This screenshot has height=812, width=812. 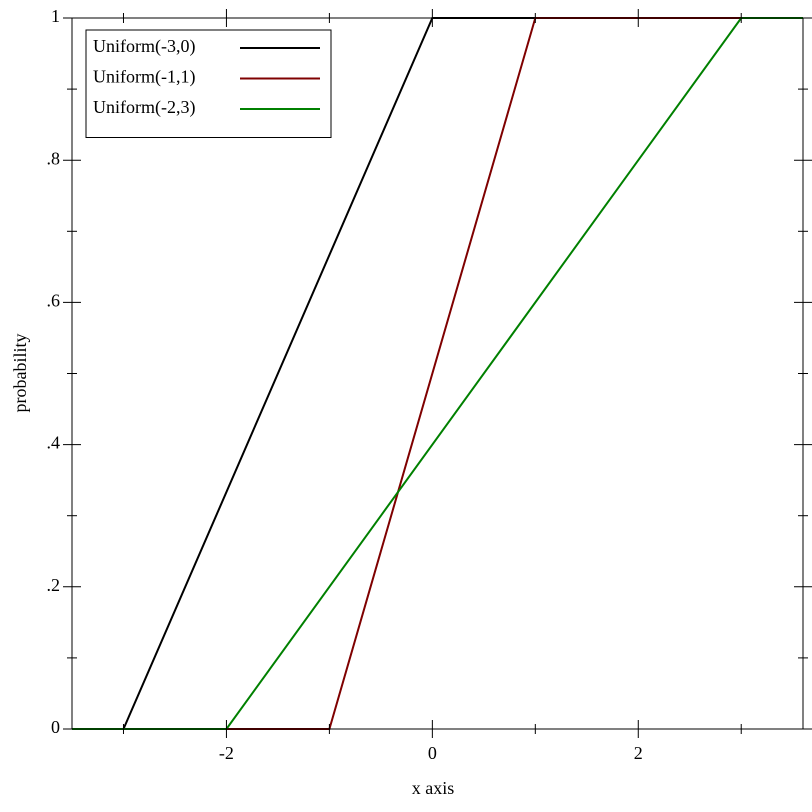 What do you see at coordinates (432, 753) in the screenshot?
I see `x-tick-label: 0` at bounding box center [432, 753].